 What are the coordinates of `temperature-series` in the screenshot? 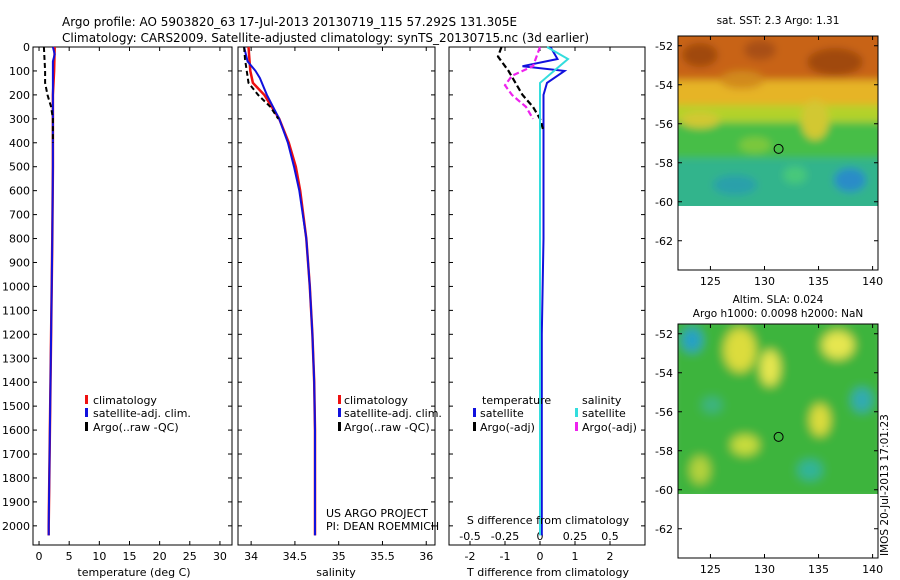 It's located at (49, 291).